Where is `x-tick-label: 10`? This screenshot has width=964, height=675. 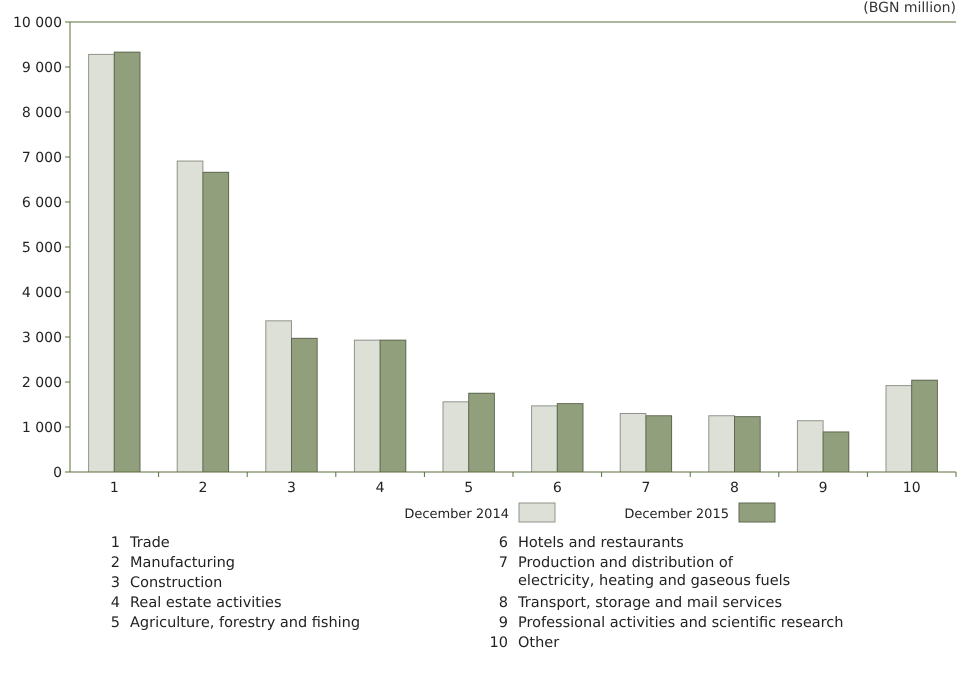 x-tick-label: 10 is located at coordinates (911, 488).